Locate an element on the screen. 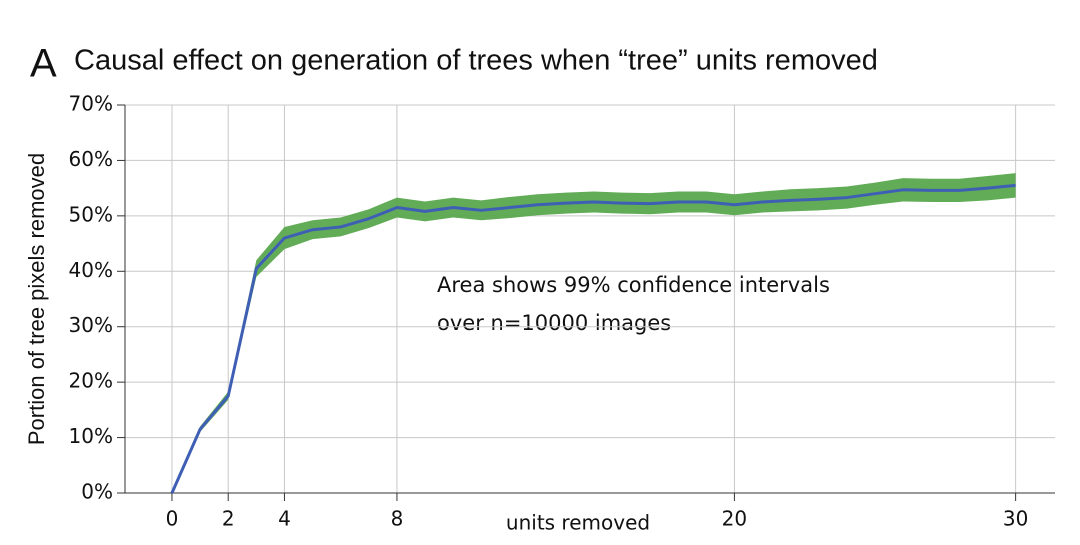 This screenshot has width=1080, height=545. y-tick-label: 30% is located at coordinates (91, 325).